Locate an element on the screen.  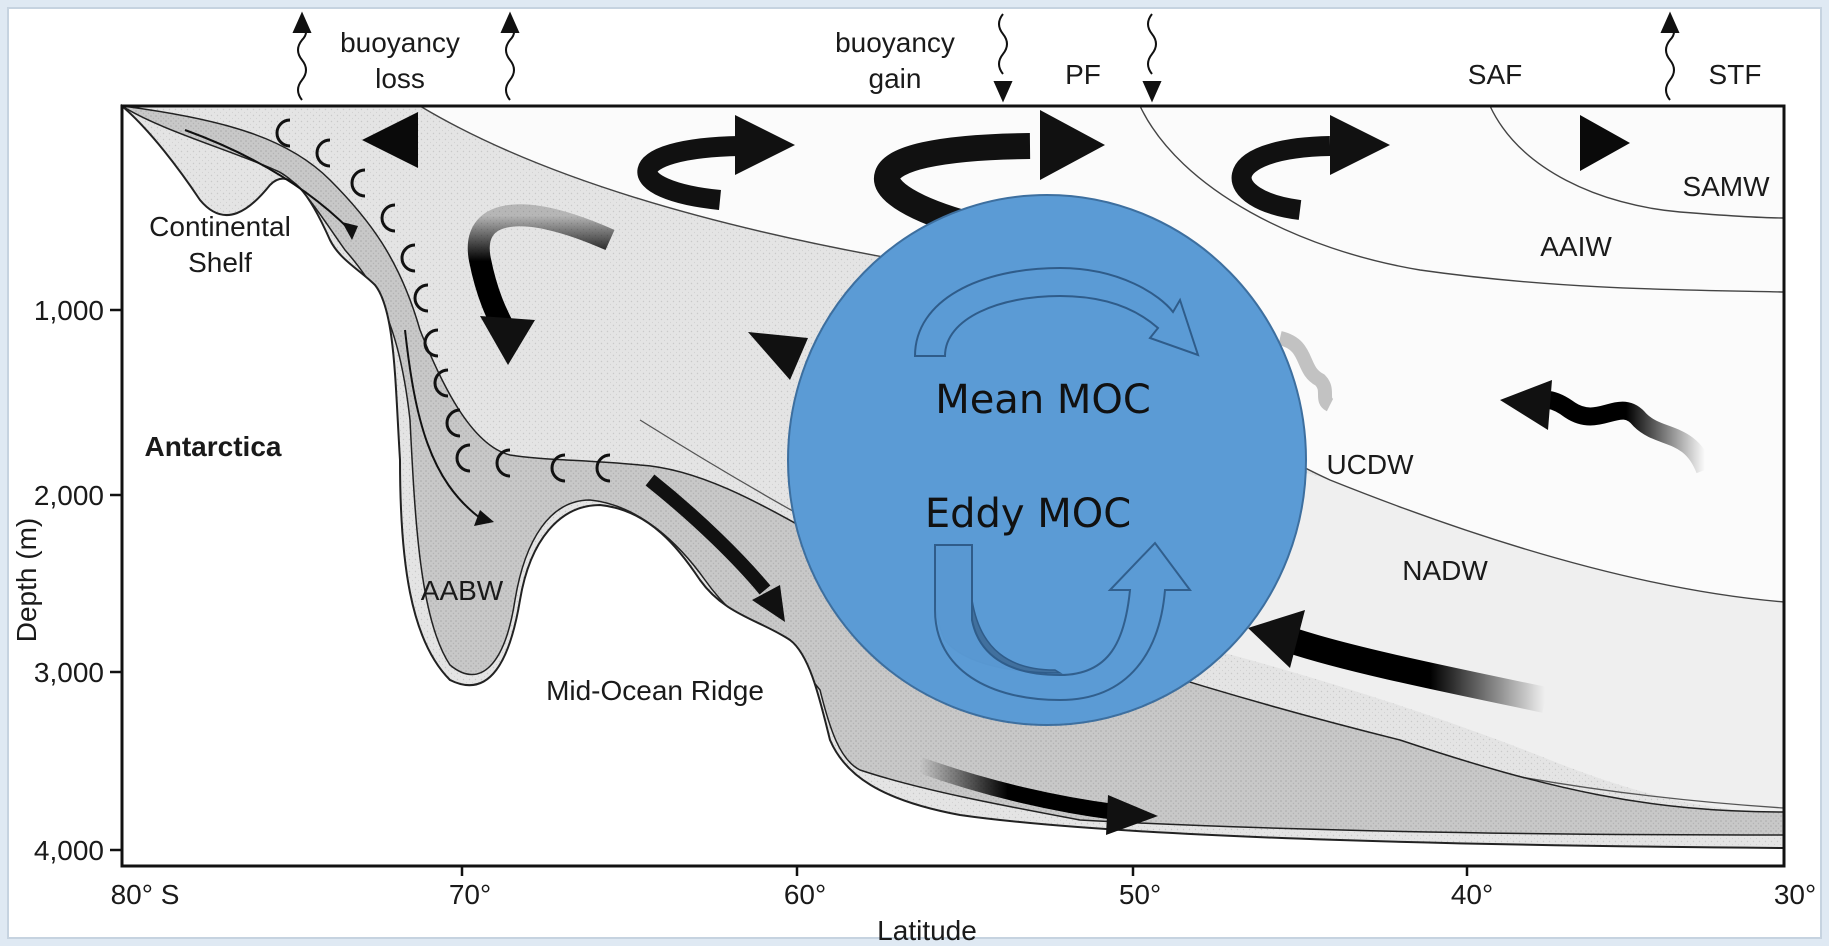
surface-arrow-right is located at coordinates (1537, 143).